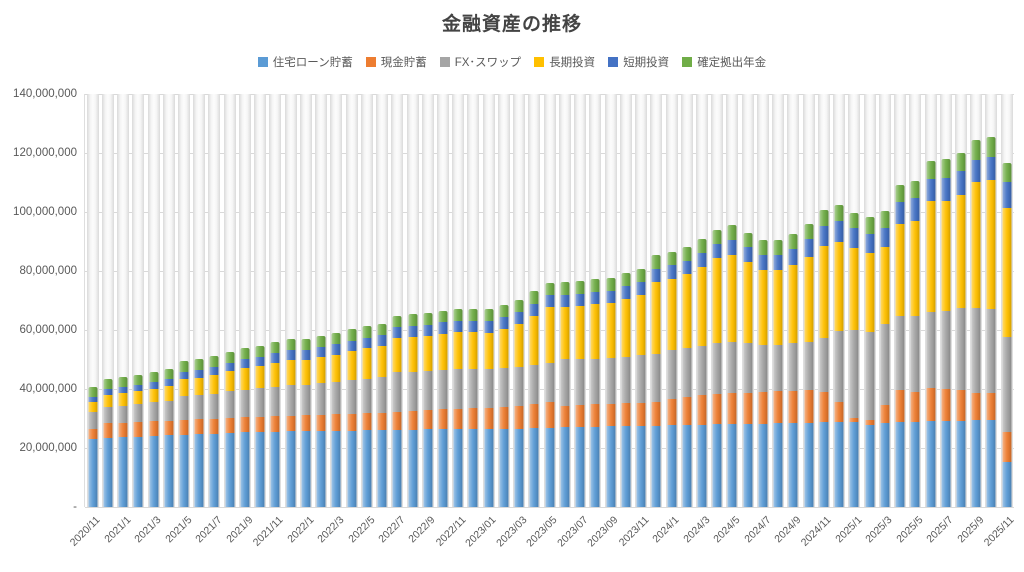 Image resolution: width=1024 pixels, height=572 pixels. Describe the element at coordinates (672, 300) in the screenshot. I see `stacked-bar-2024/1` at that location.